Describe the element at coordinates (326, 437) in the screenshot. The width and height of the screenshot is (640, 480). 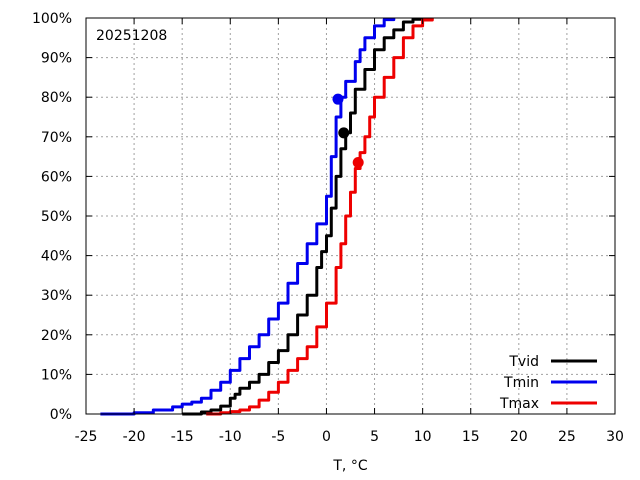
I see `x-tick-label: 0` at that location.